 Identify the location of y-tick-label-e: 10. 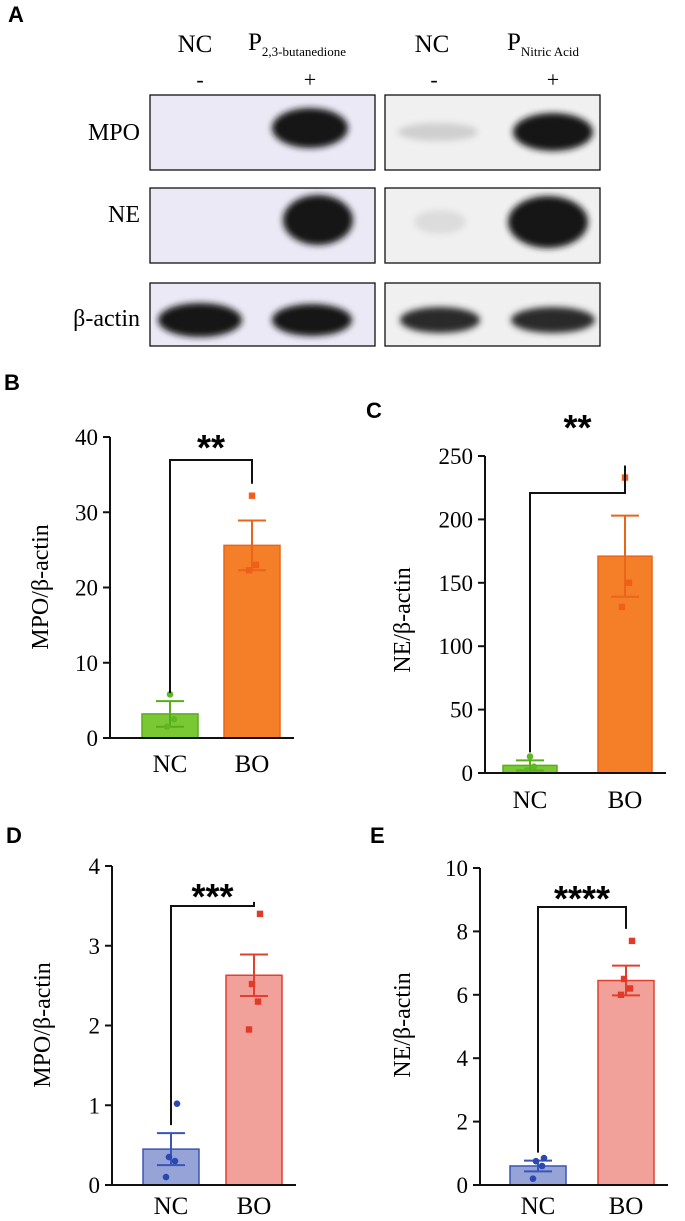
(456, 868).